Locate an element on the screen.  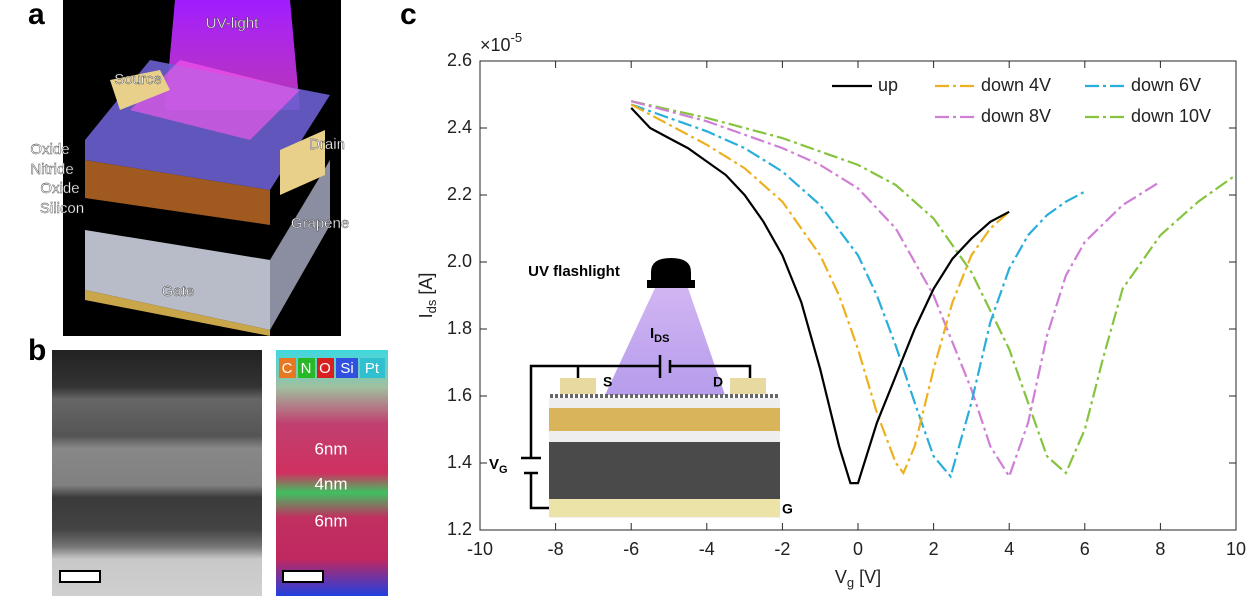
element-label: Si is located at coordinates (346, 368).